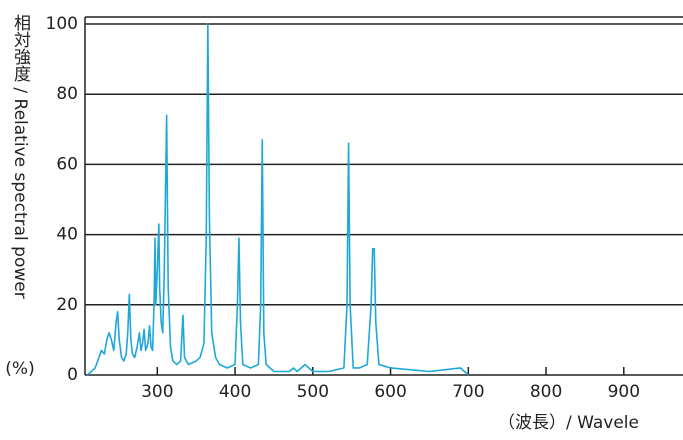  I want to click on y-tick-label: 20, so click(67, 305).